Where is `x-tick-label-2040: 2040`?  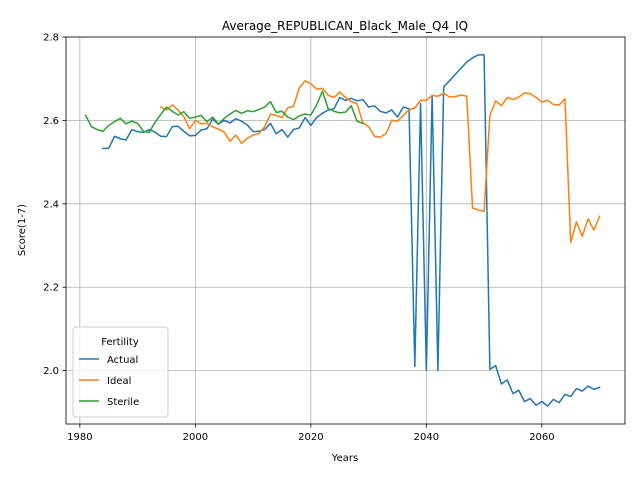
x-tick-label-2040: 2040 is located at coordinates (426, 437).